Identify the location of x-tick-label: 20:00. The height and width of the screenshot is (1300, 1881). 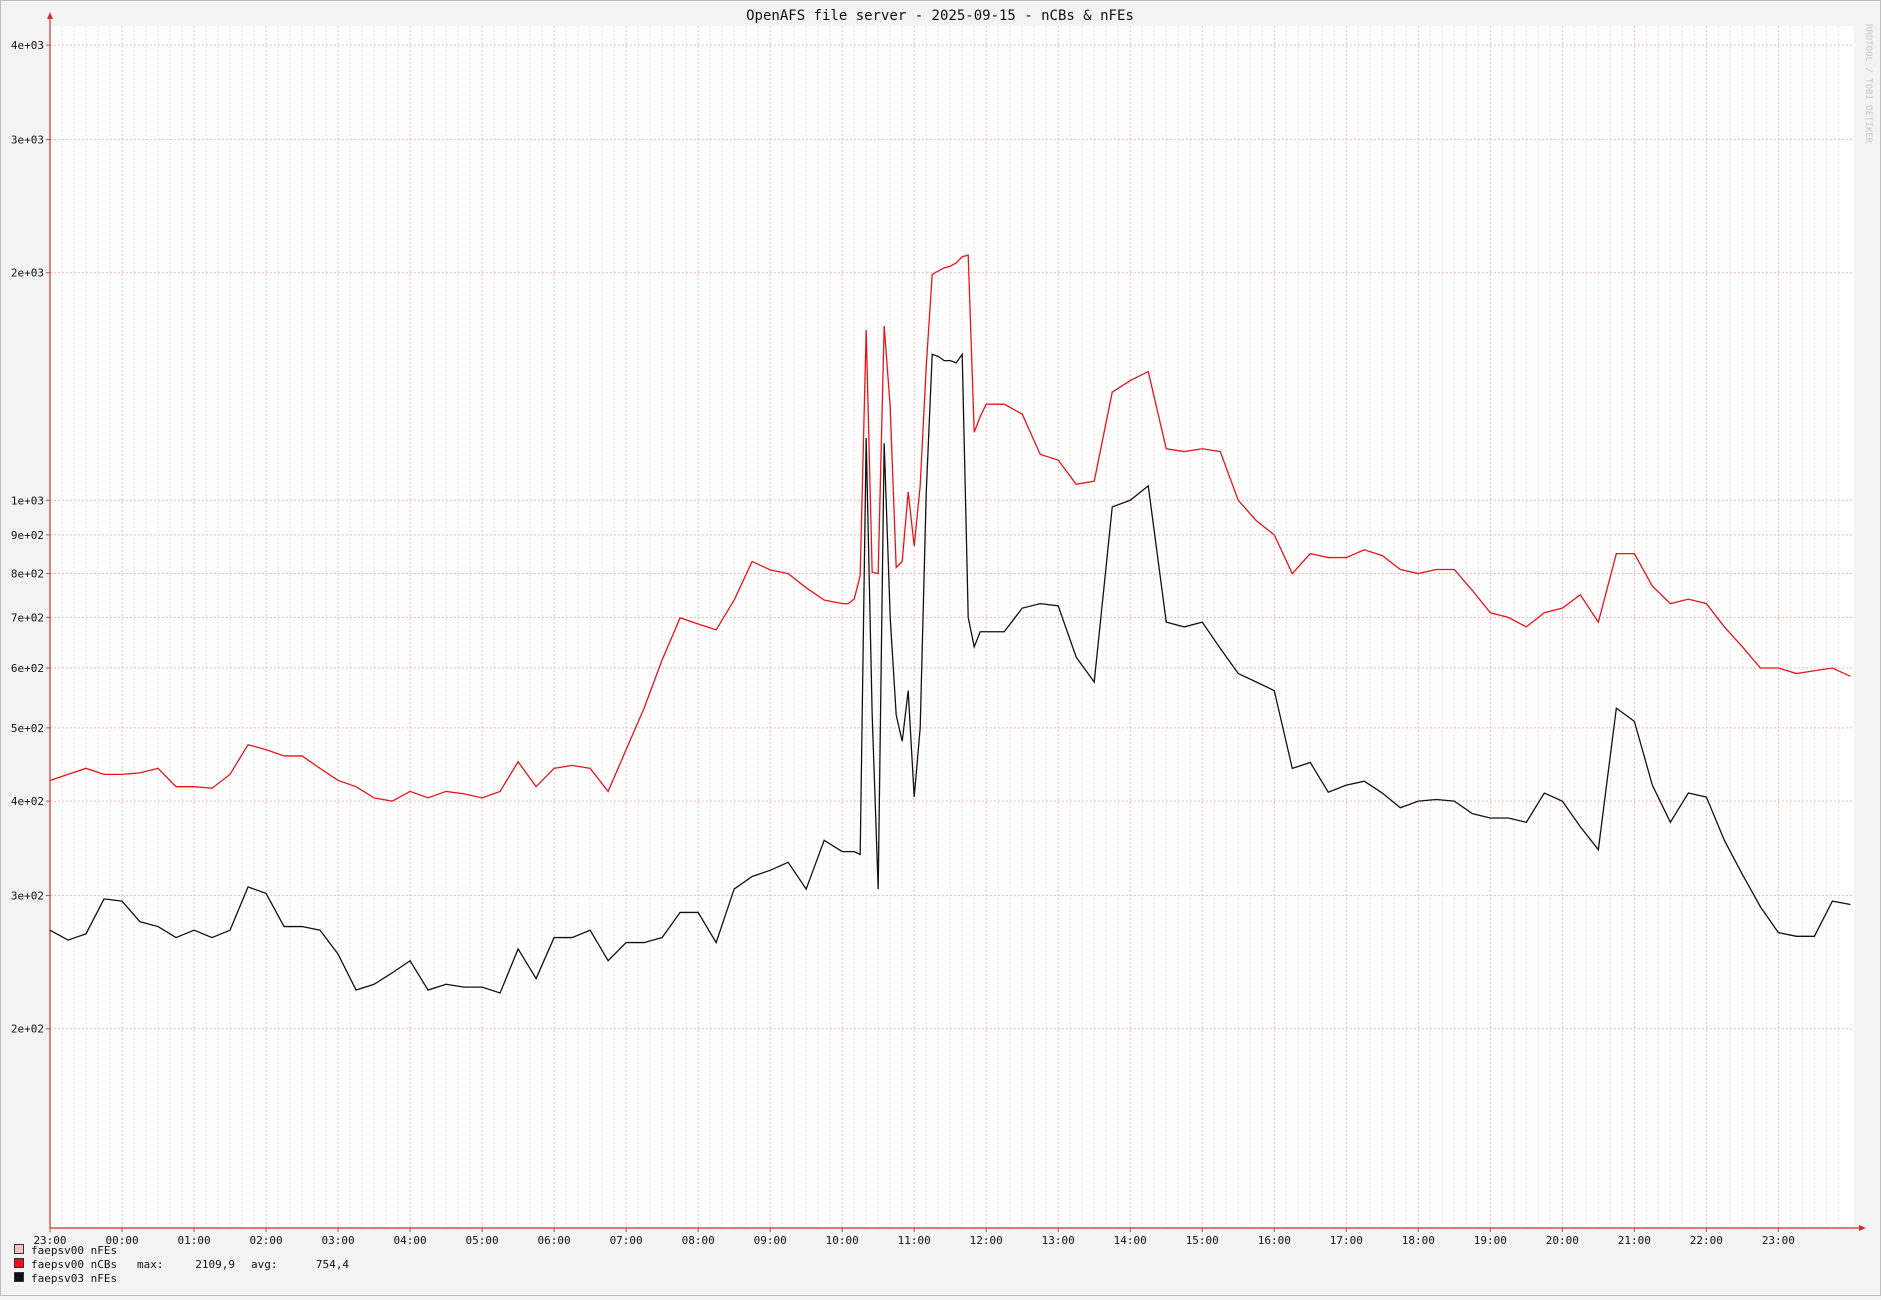
(1562, 1240).